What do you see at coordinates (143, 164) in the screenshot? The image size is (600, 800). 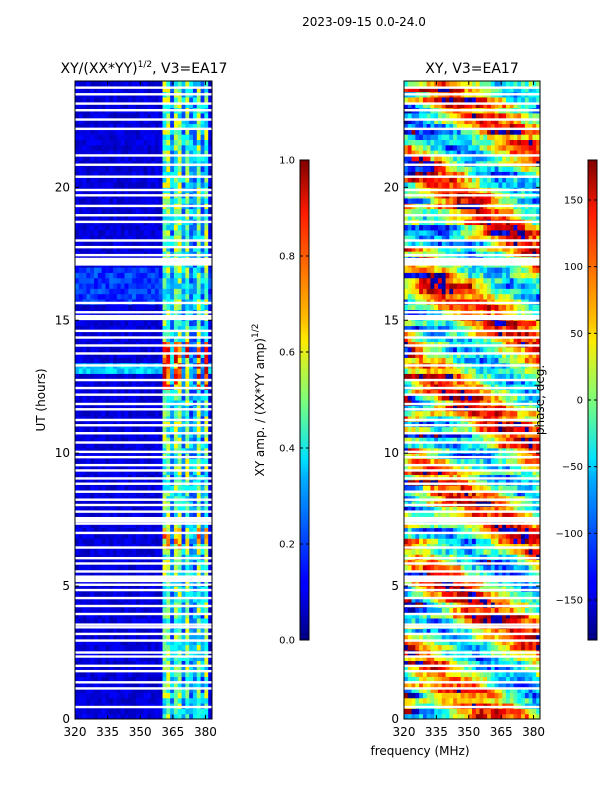 I see `amplitude-flagged-row` at bounding box center [143, 164].